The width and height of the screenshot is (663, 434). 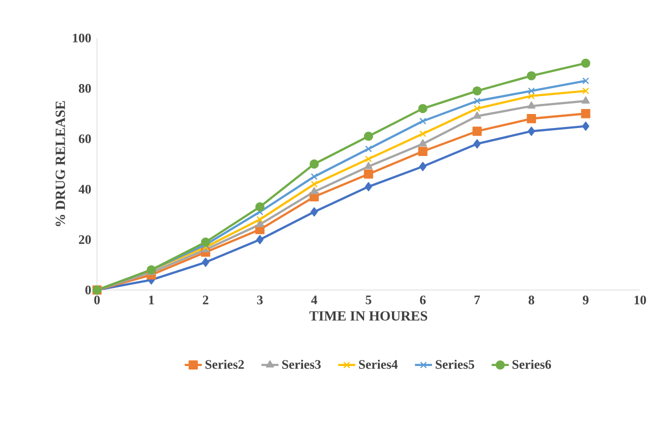 What do you see at coordinates (205, 300) in the screenshot?
I see `x-tick-label: 2` at bounding box center [205, 300].